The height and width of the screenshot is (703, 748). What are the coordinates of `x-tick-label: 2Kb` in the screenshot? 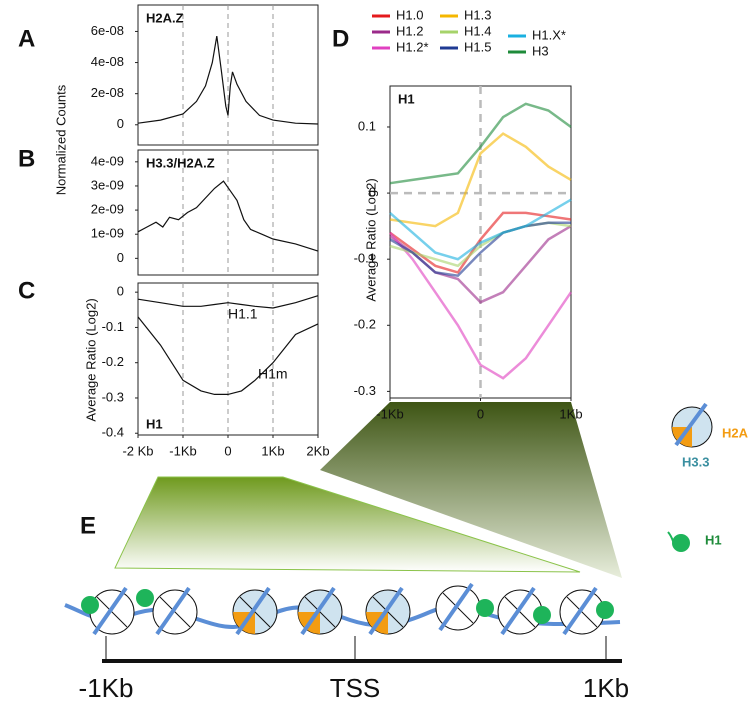 It's located at (317, 450).